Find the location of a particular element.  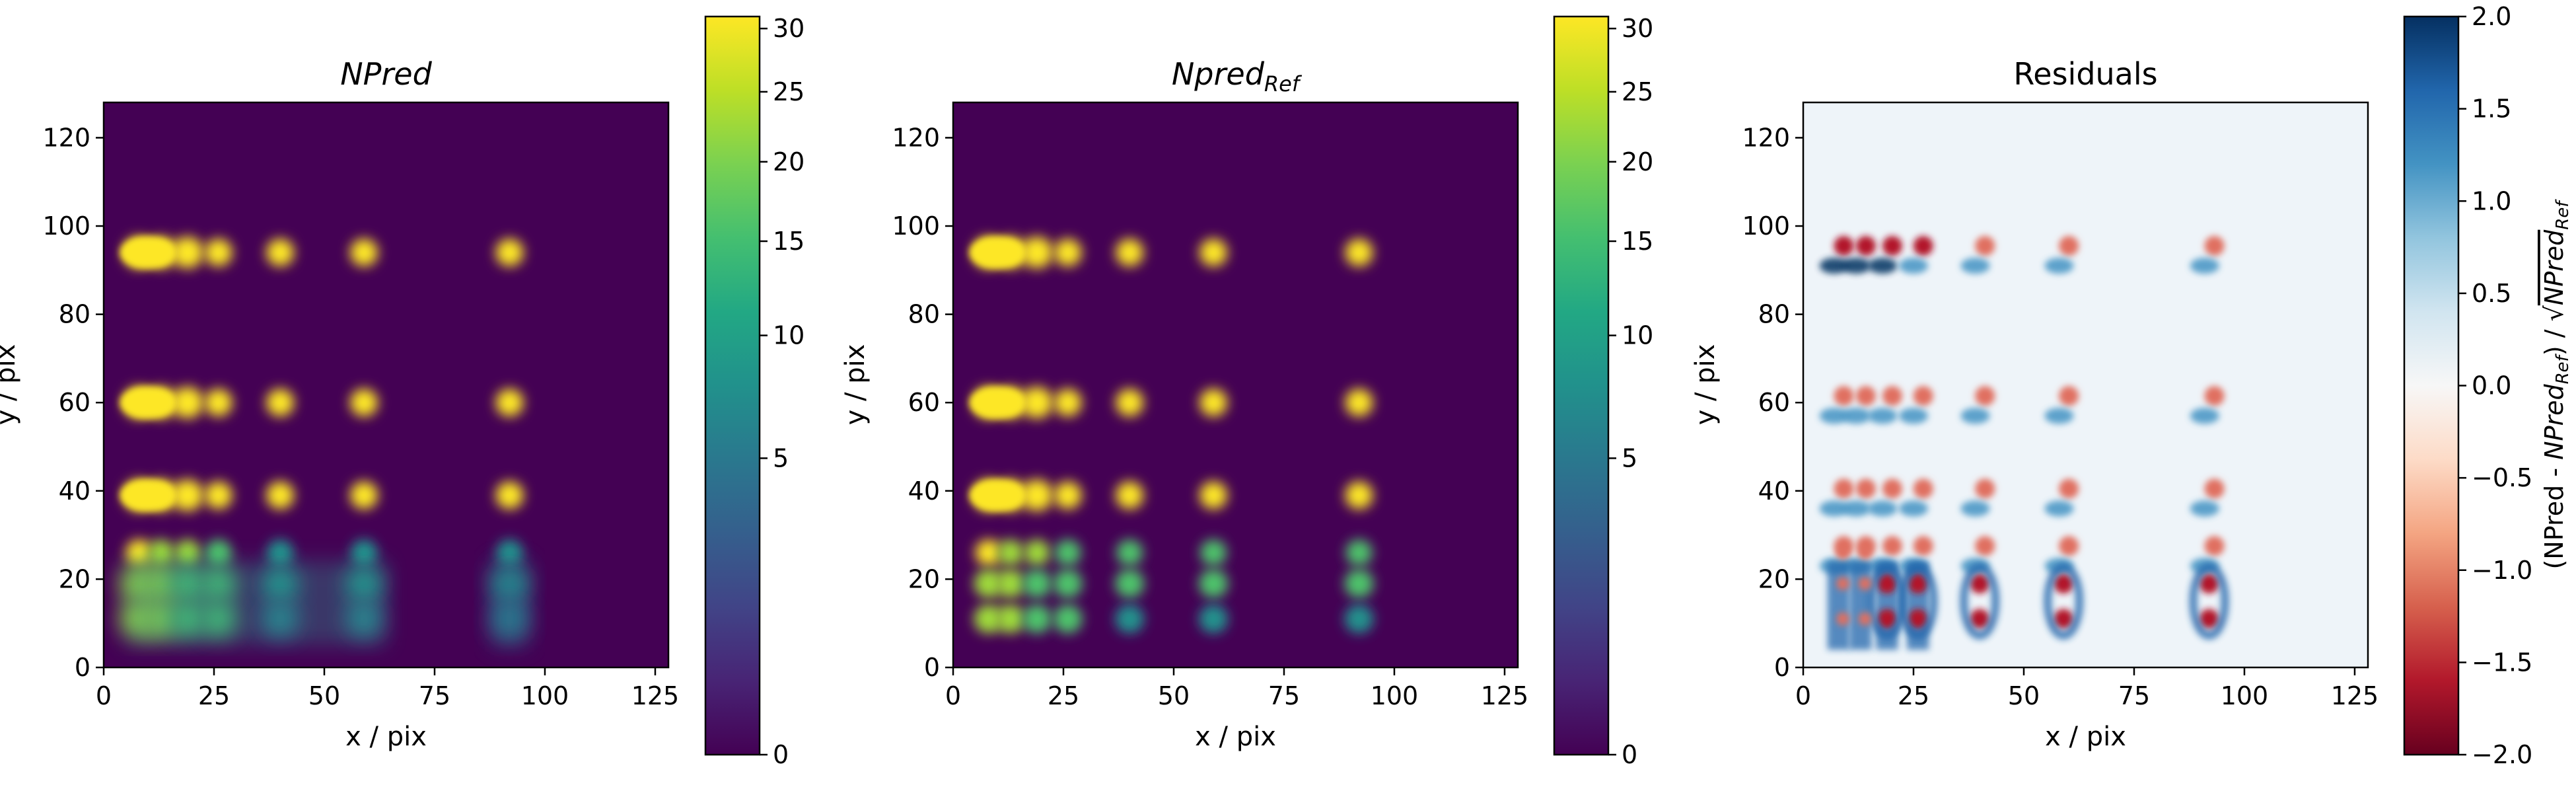

npred-y-label: y / pix is located at coordinates (11, 385).